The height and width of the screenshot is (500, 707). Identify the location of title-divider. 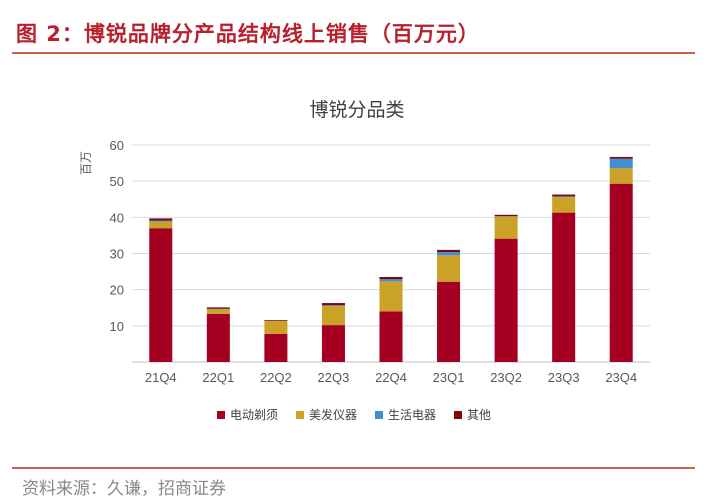
(353, 53).